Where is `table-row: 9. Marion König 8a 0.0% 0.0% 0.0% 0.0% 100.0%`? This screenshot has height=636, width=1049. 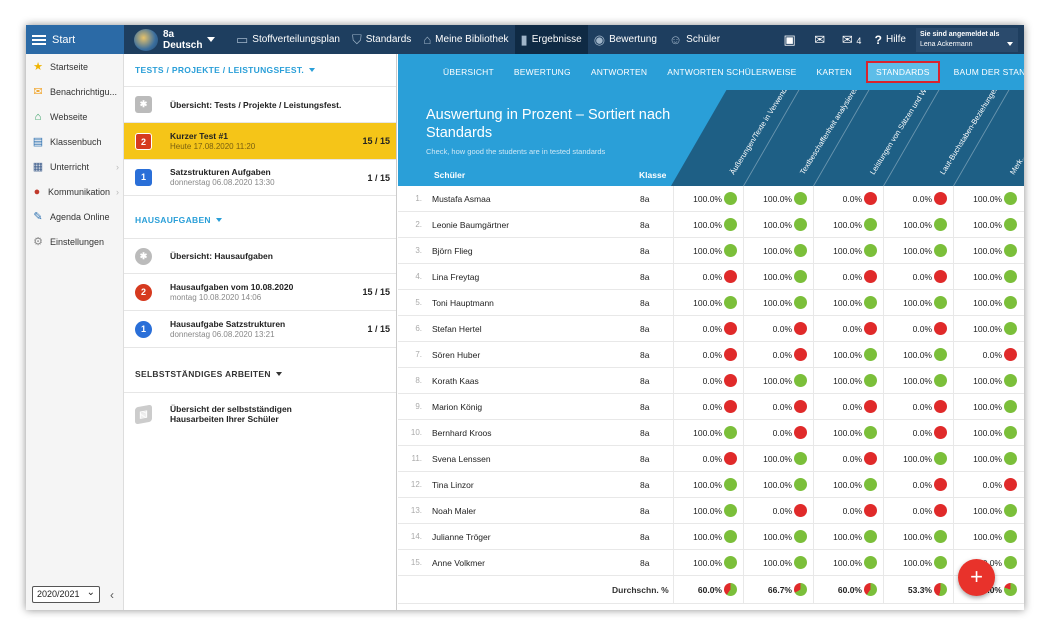
table-row: 9. Marion König 8a 0.0% 0.0% 0.0% 0.0% 100.0% is located at coordinates (711, 406).